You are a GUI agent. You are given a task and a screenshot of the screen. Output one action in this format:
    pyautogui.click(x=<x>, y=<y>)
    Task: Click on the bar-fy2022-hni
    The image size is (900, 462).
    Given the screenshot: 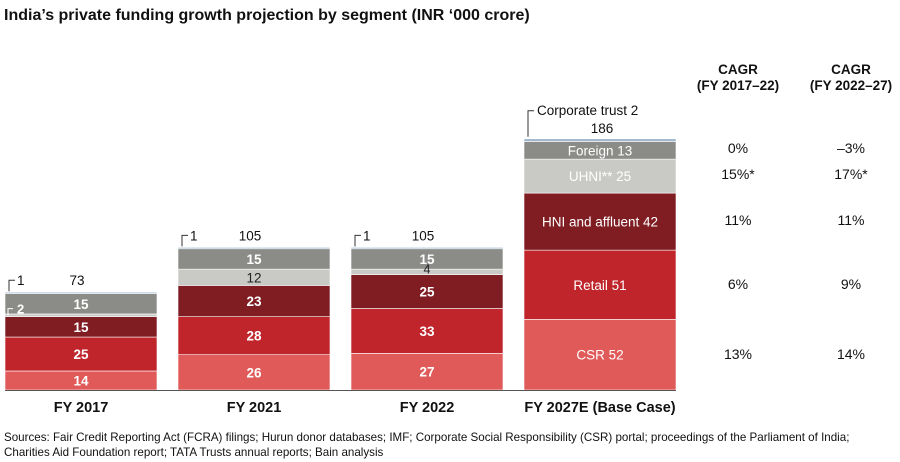 What is the action you would take?
    pyautogui.click(x=427, y=291)
    